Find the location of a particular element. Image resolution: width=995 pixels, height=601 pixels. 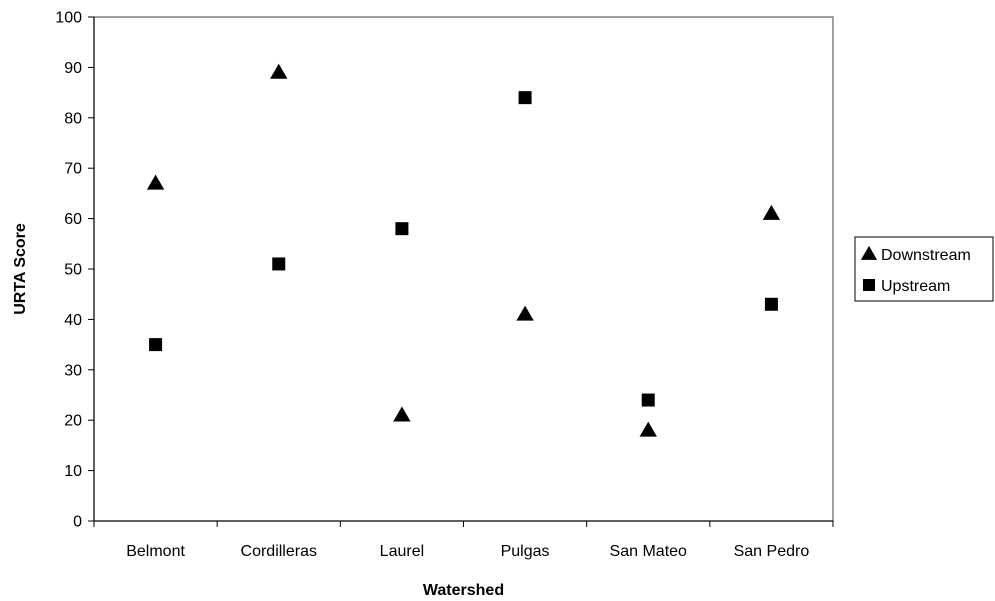

y-axis-title: URTA Score is located at coordinates (20, 269).